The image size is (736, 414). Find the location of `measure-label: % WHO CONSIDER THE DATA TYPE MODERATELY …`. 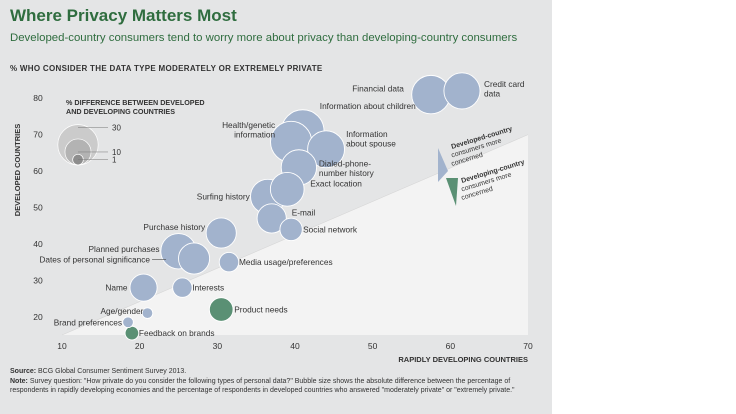

measure-label: % WHO CONSIDER THE DATA TYPE MODERATELY … is located at coordinates (166, 68).